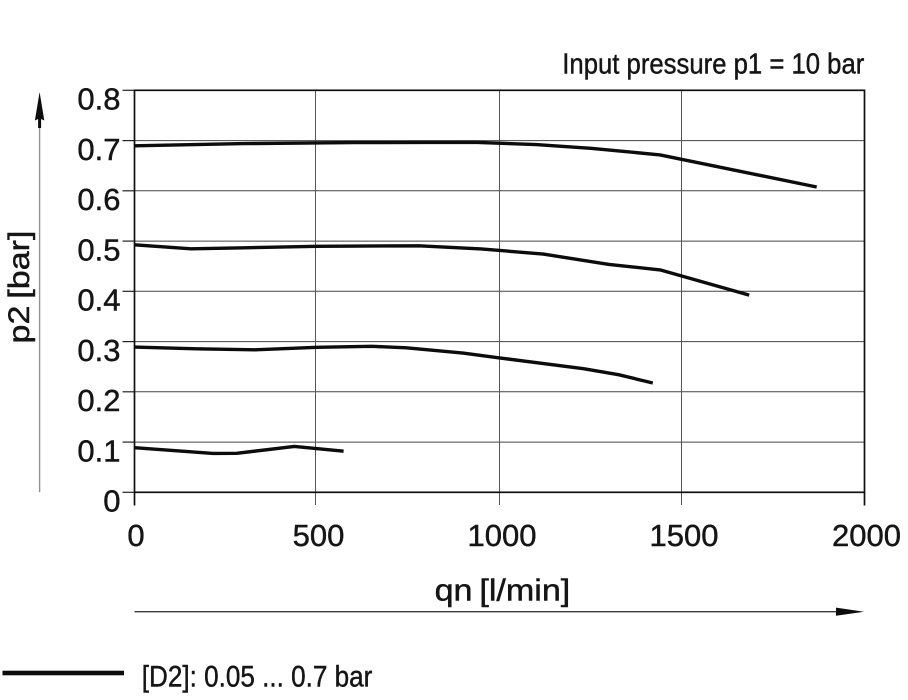 The width and height of the screenshot is (908, 700). What do you see at coordinates (98, 300) in the screenshot?
I see `svg-text: 0.4` at bounding box center [98, 300].